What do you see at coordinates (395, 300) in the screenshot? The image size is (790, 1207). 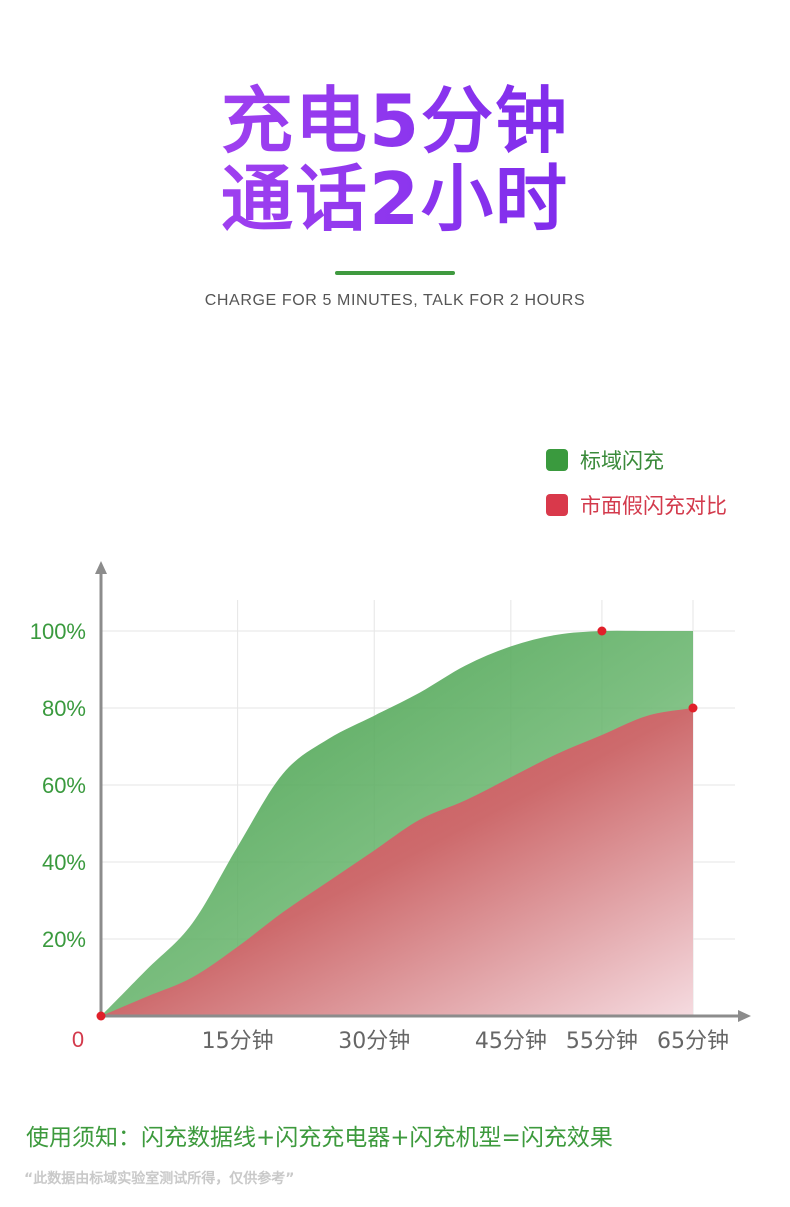 I see `subtitle: CHARGE FOR 5 MINUTES, TALK FOR 2 HOURS` at bounding box center [395, 300].